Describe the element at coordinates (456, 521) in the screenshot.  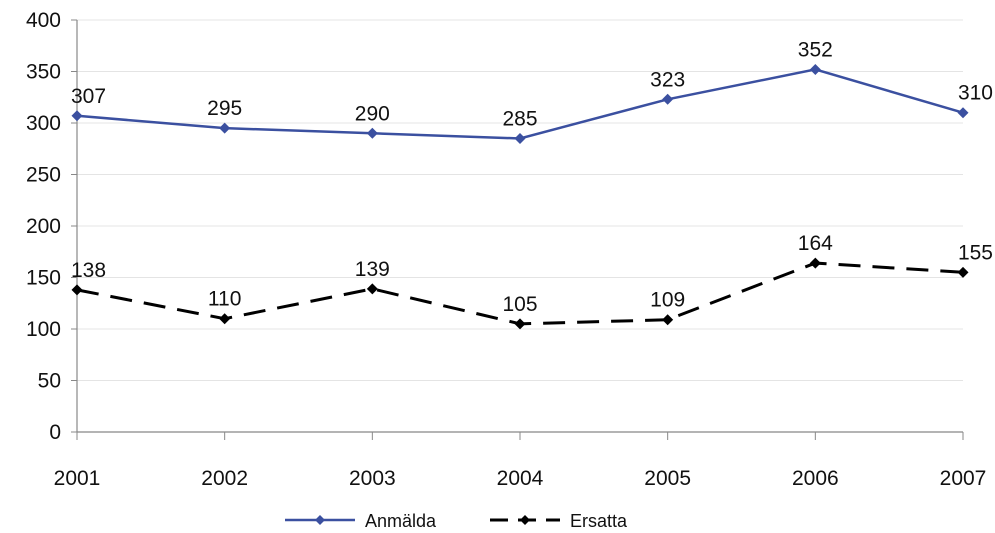
I see `legend: Anmälda Ersatta` at that location.